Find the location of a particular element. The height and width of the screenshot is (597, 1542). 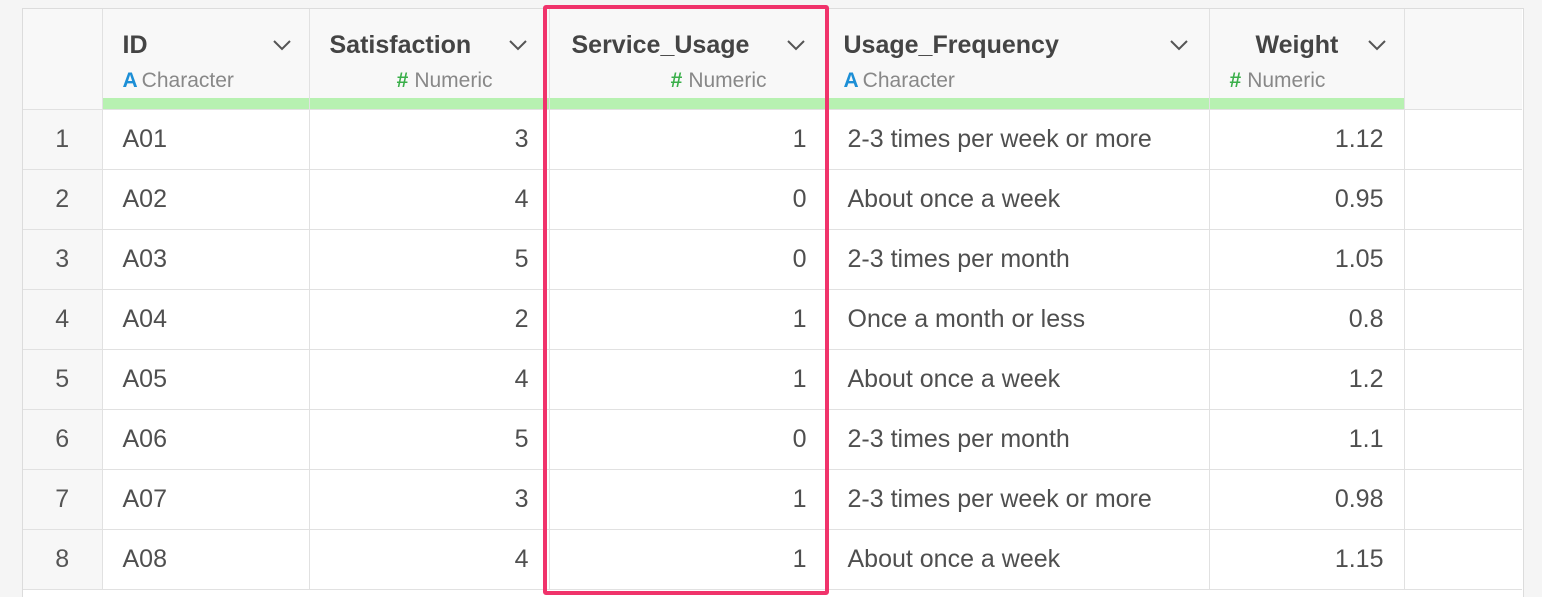

table-row: 3 A03 5 0 2-3 times per month 1.05 is located at coordinates (772, 259).